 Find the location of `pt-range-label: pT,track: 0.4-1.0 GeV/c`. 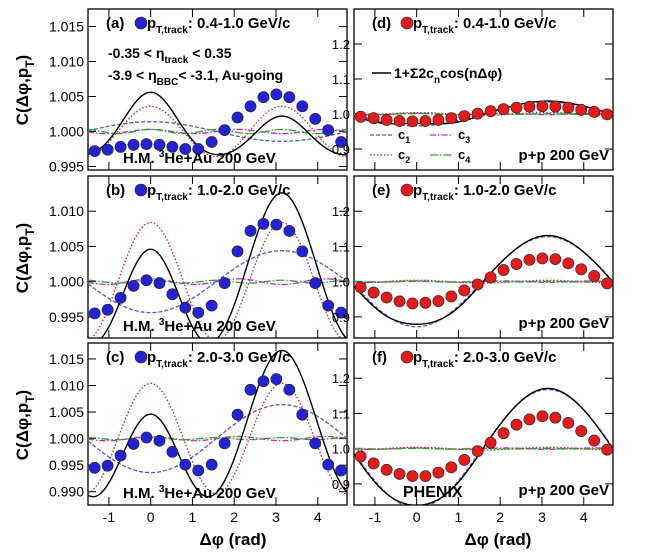

pt-range-label: pT,track: 0.4-1.0 GeV/c is located at coordinates (218, 25).